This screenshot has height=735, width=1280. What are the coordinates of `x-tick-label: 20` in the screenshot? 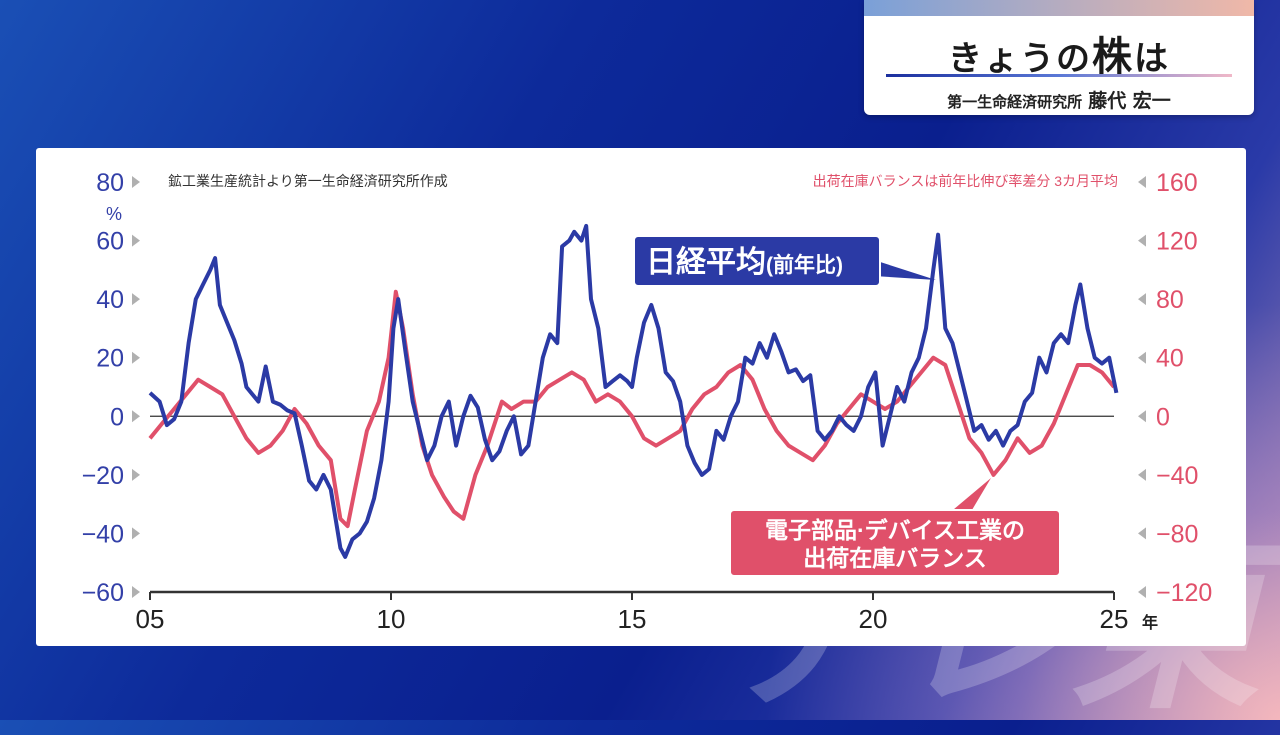 It's located at (873, 619).